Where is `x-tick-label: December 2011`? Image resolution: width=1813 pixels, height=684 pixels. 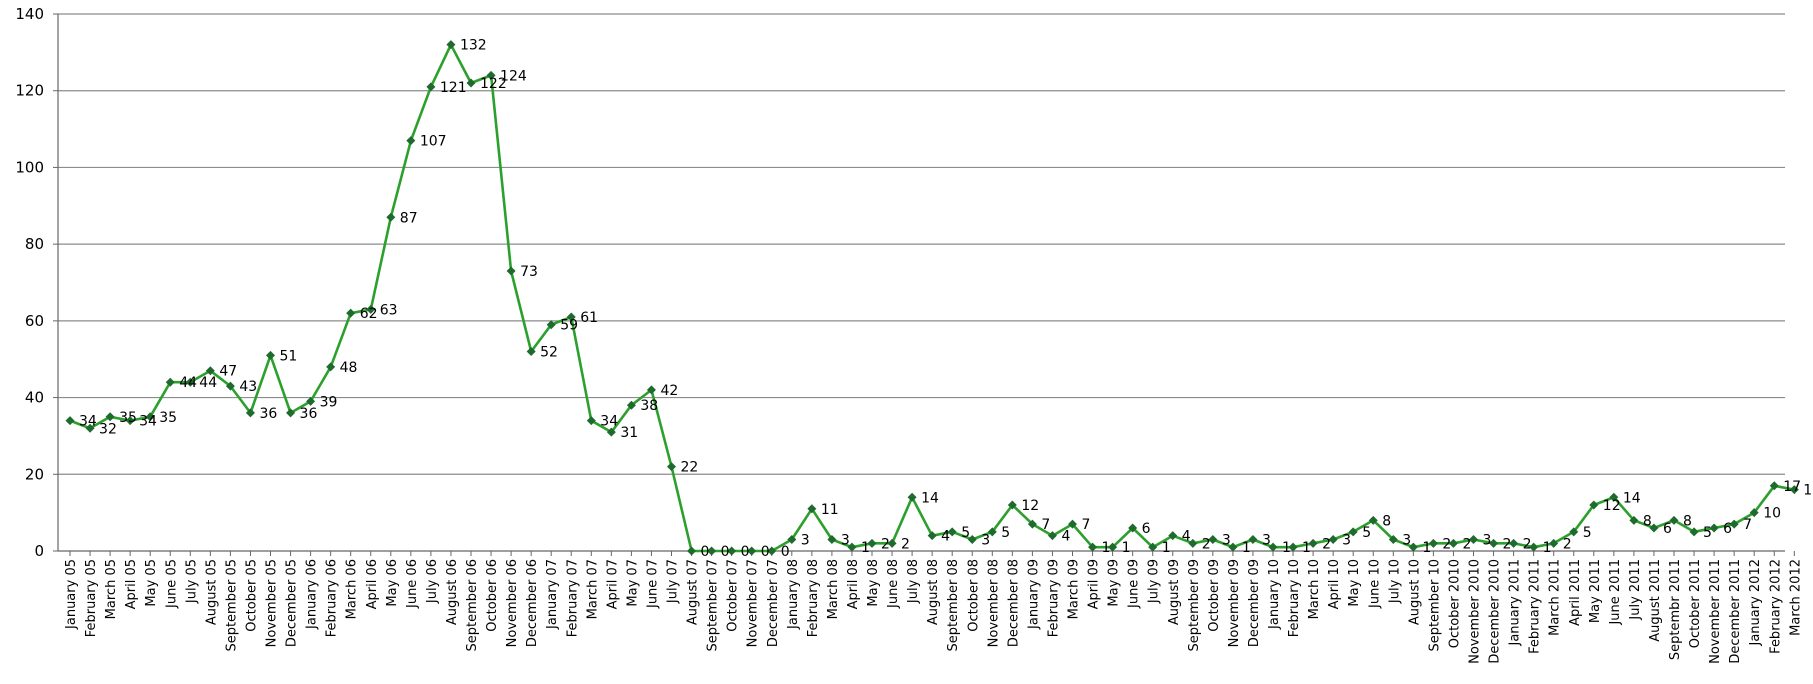
x-tick-label: December 2011 is located at coordinates (1735, 611).